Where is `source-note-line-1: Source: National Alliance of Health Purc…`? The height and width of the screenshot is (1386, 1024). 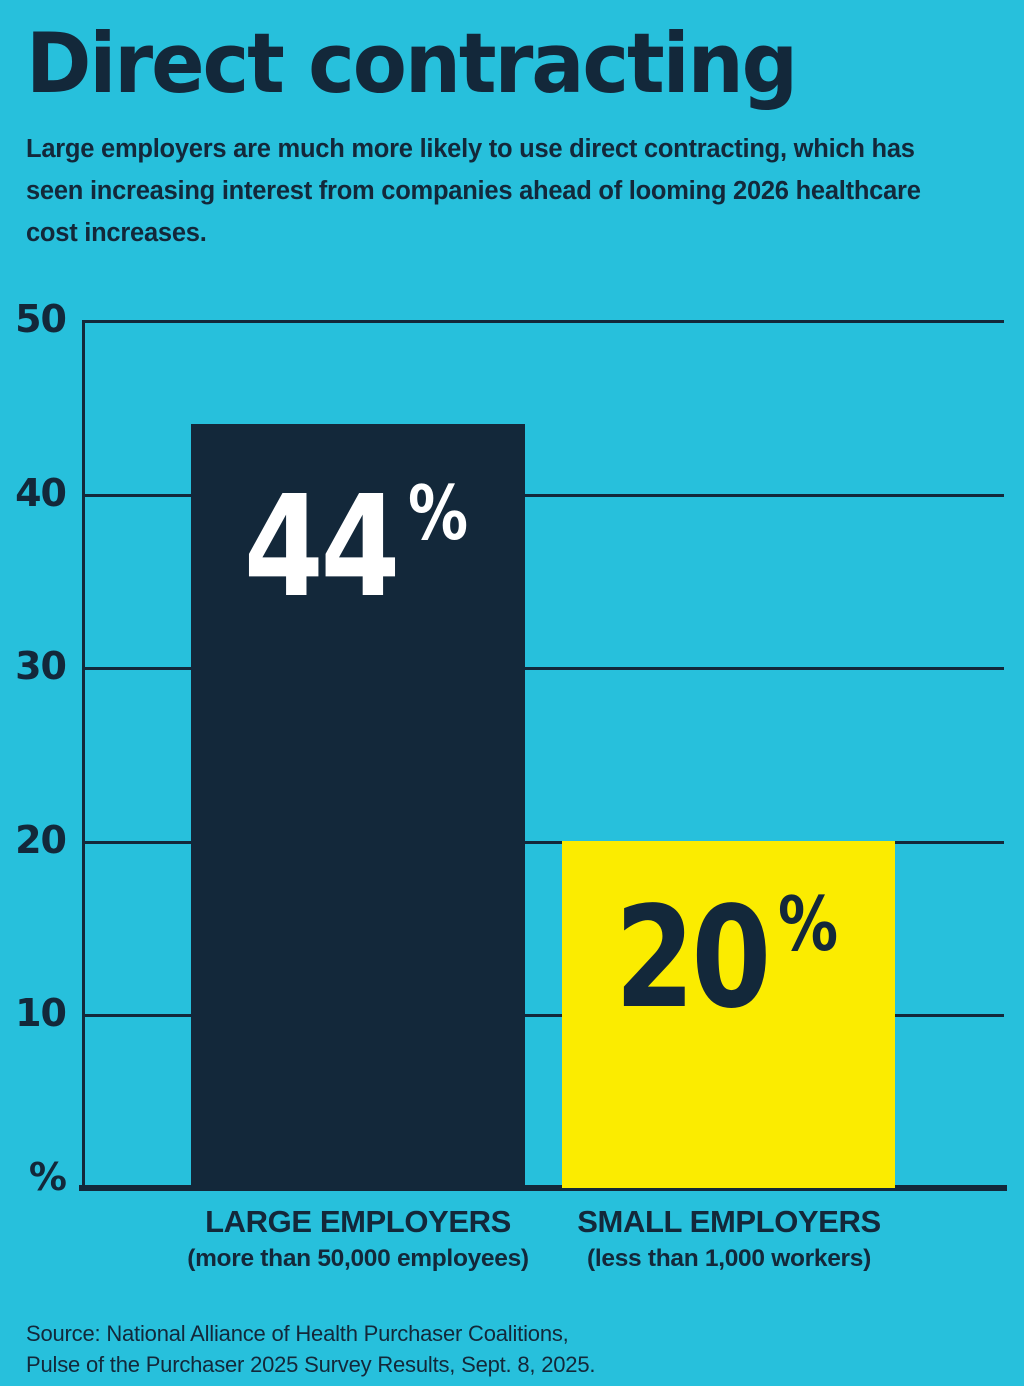 source-note-line-1: Source: National Alliance of Health Purc… is located at coordinates (297, 1333).